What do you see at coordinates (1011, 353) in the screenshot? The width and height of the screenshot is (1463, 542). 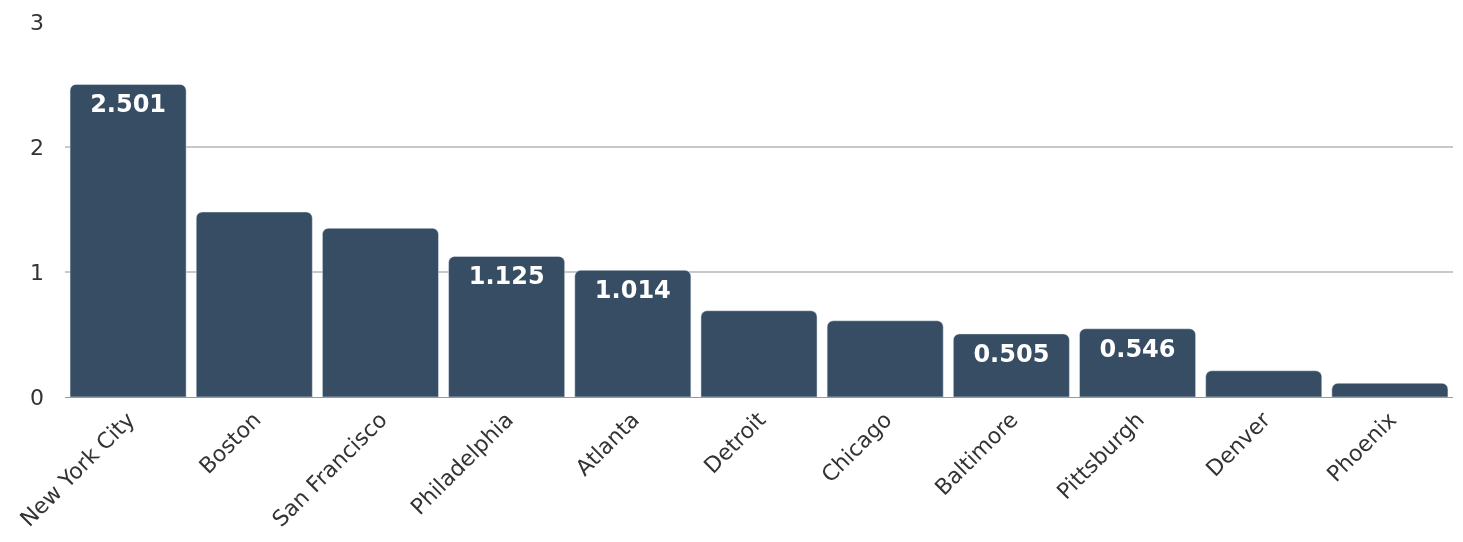 I see `data-label: 0.505` at bounding box center [1011, 353].